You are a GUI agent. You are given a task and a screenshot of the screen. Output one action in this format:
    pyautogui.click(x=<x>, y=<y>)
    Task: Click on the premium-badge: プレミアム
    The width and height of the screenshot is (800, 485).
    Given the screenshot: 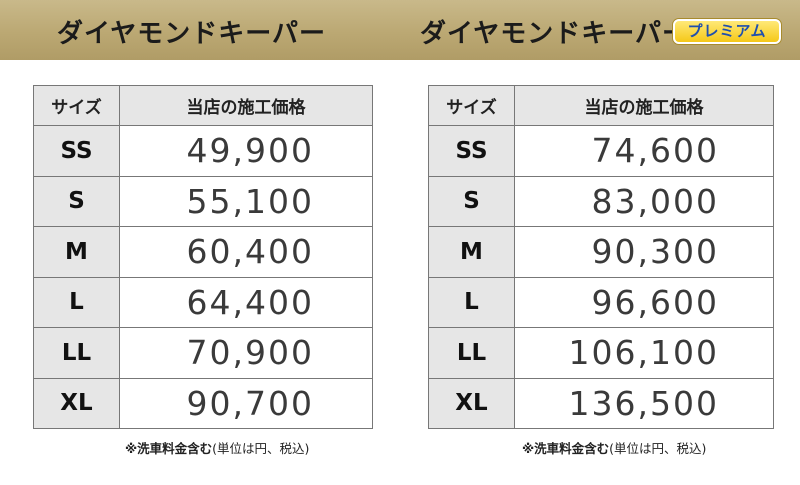 What is the action you would take?
    pyautogui.click(x=727, y=31)
    